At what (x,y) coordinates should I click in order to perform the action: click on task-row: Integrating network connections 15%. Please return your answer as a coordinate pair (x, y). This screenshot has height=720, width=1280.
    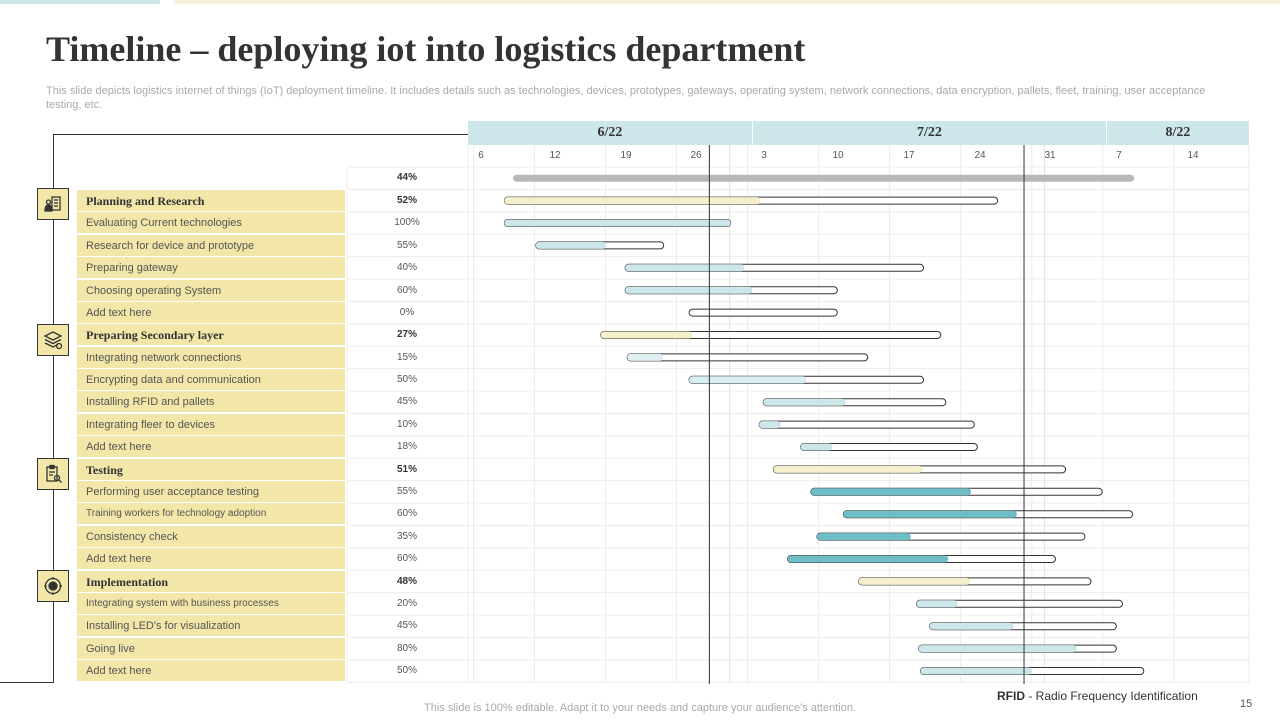
    Looking at the image, I should click on (663, 358).